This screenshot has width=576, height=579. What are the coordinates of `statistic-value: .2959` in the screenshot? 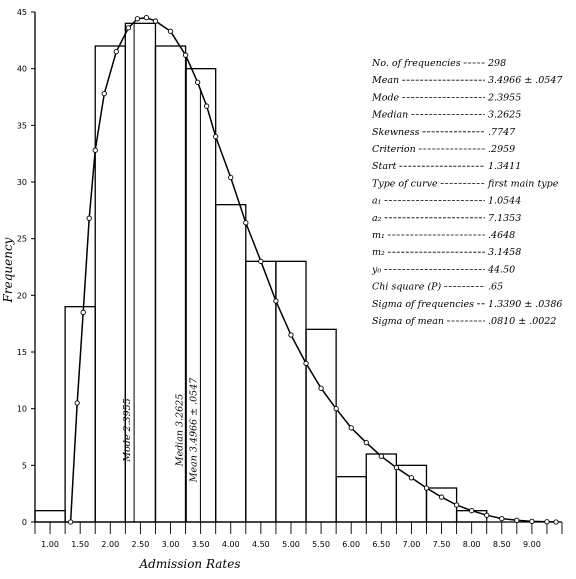 It's located at (501, 149).